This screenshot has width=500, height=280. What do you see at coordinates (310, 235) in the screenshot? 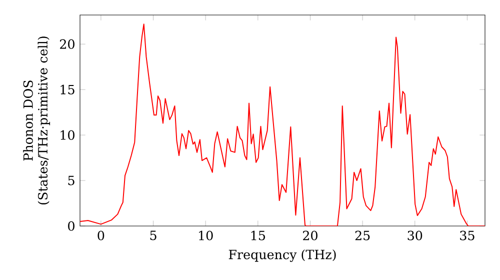
I see `x-tick-label: 20` at bounding box center [310, 235].